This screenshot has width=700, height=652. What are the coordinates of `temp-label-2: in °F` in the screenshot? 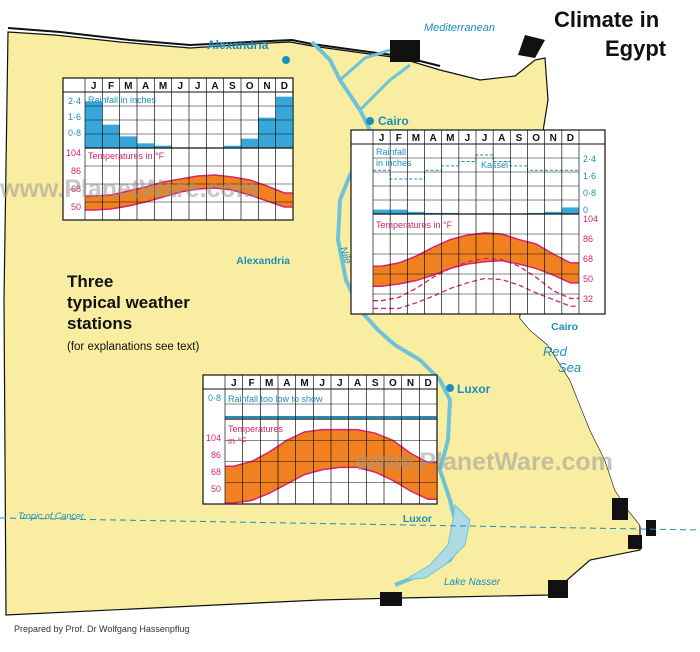 It's located at (237, 441).